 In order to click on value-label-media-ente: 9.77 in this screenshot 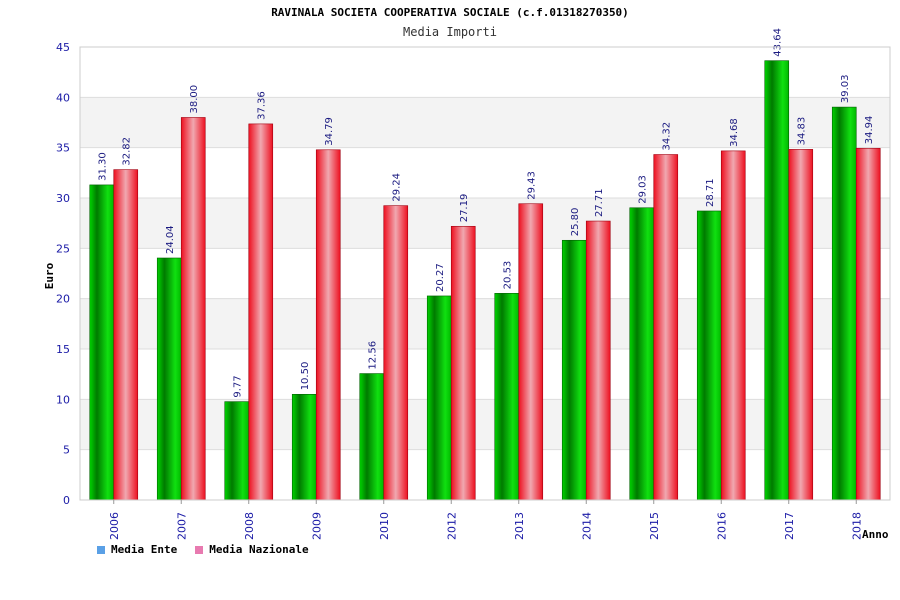, I will do `click(238, 386)`.